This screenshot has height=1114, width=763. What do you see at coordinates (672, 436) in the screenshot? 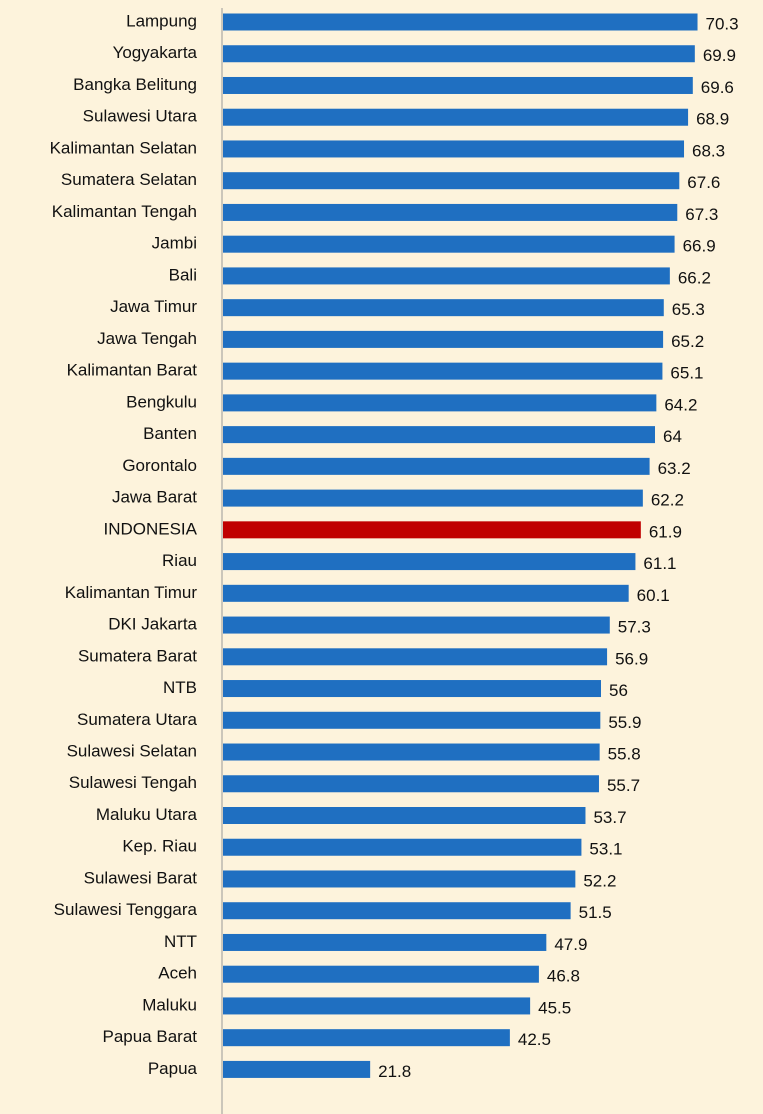
I see `value-label: 64` at bounding box center [672, 436].